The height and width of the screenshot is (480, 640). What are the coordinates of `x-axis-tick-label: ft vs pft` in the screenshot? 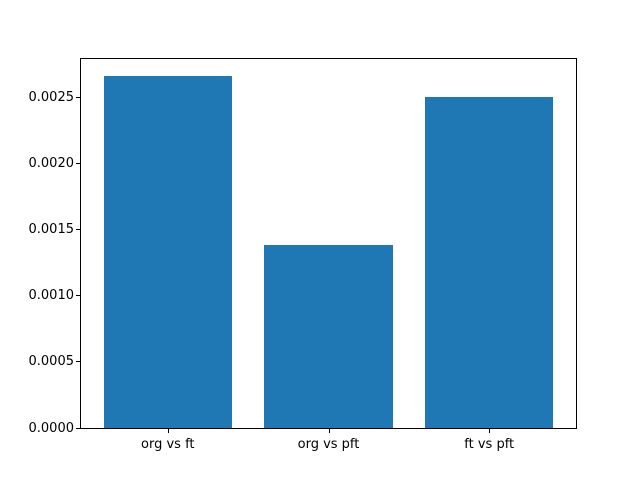 It's located at (489, 444).